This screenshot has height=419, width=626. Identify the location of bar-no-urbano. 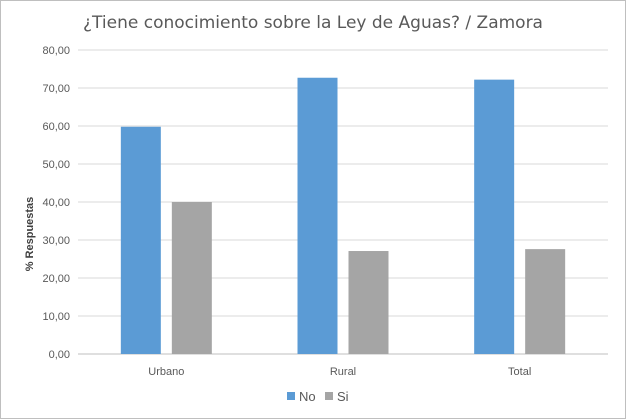
(140, 240).